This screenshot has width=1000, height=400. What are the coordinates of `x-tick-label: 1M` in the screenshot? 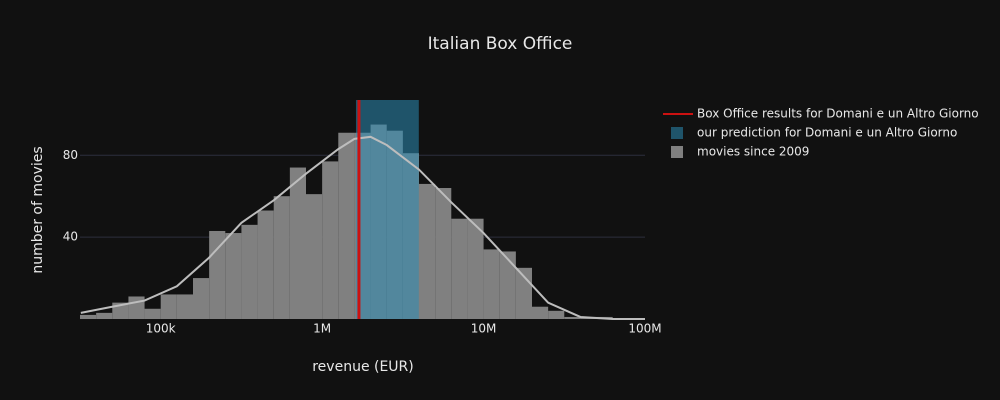 It's located at (322, 329).